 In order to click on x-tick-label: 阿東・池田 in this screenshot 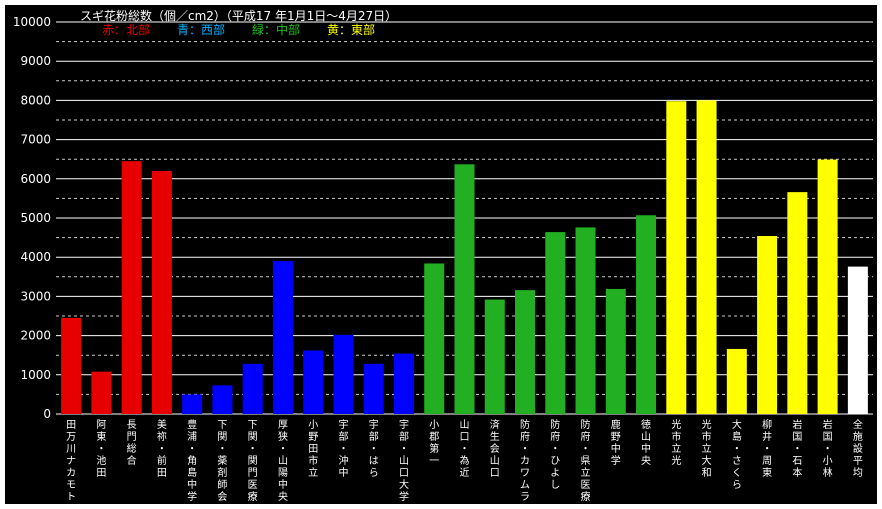, I will do `click(101, 449)`.